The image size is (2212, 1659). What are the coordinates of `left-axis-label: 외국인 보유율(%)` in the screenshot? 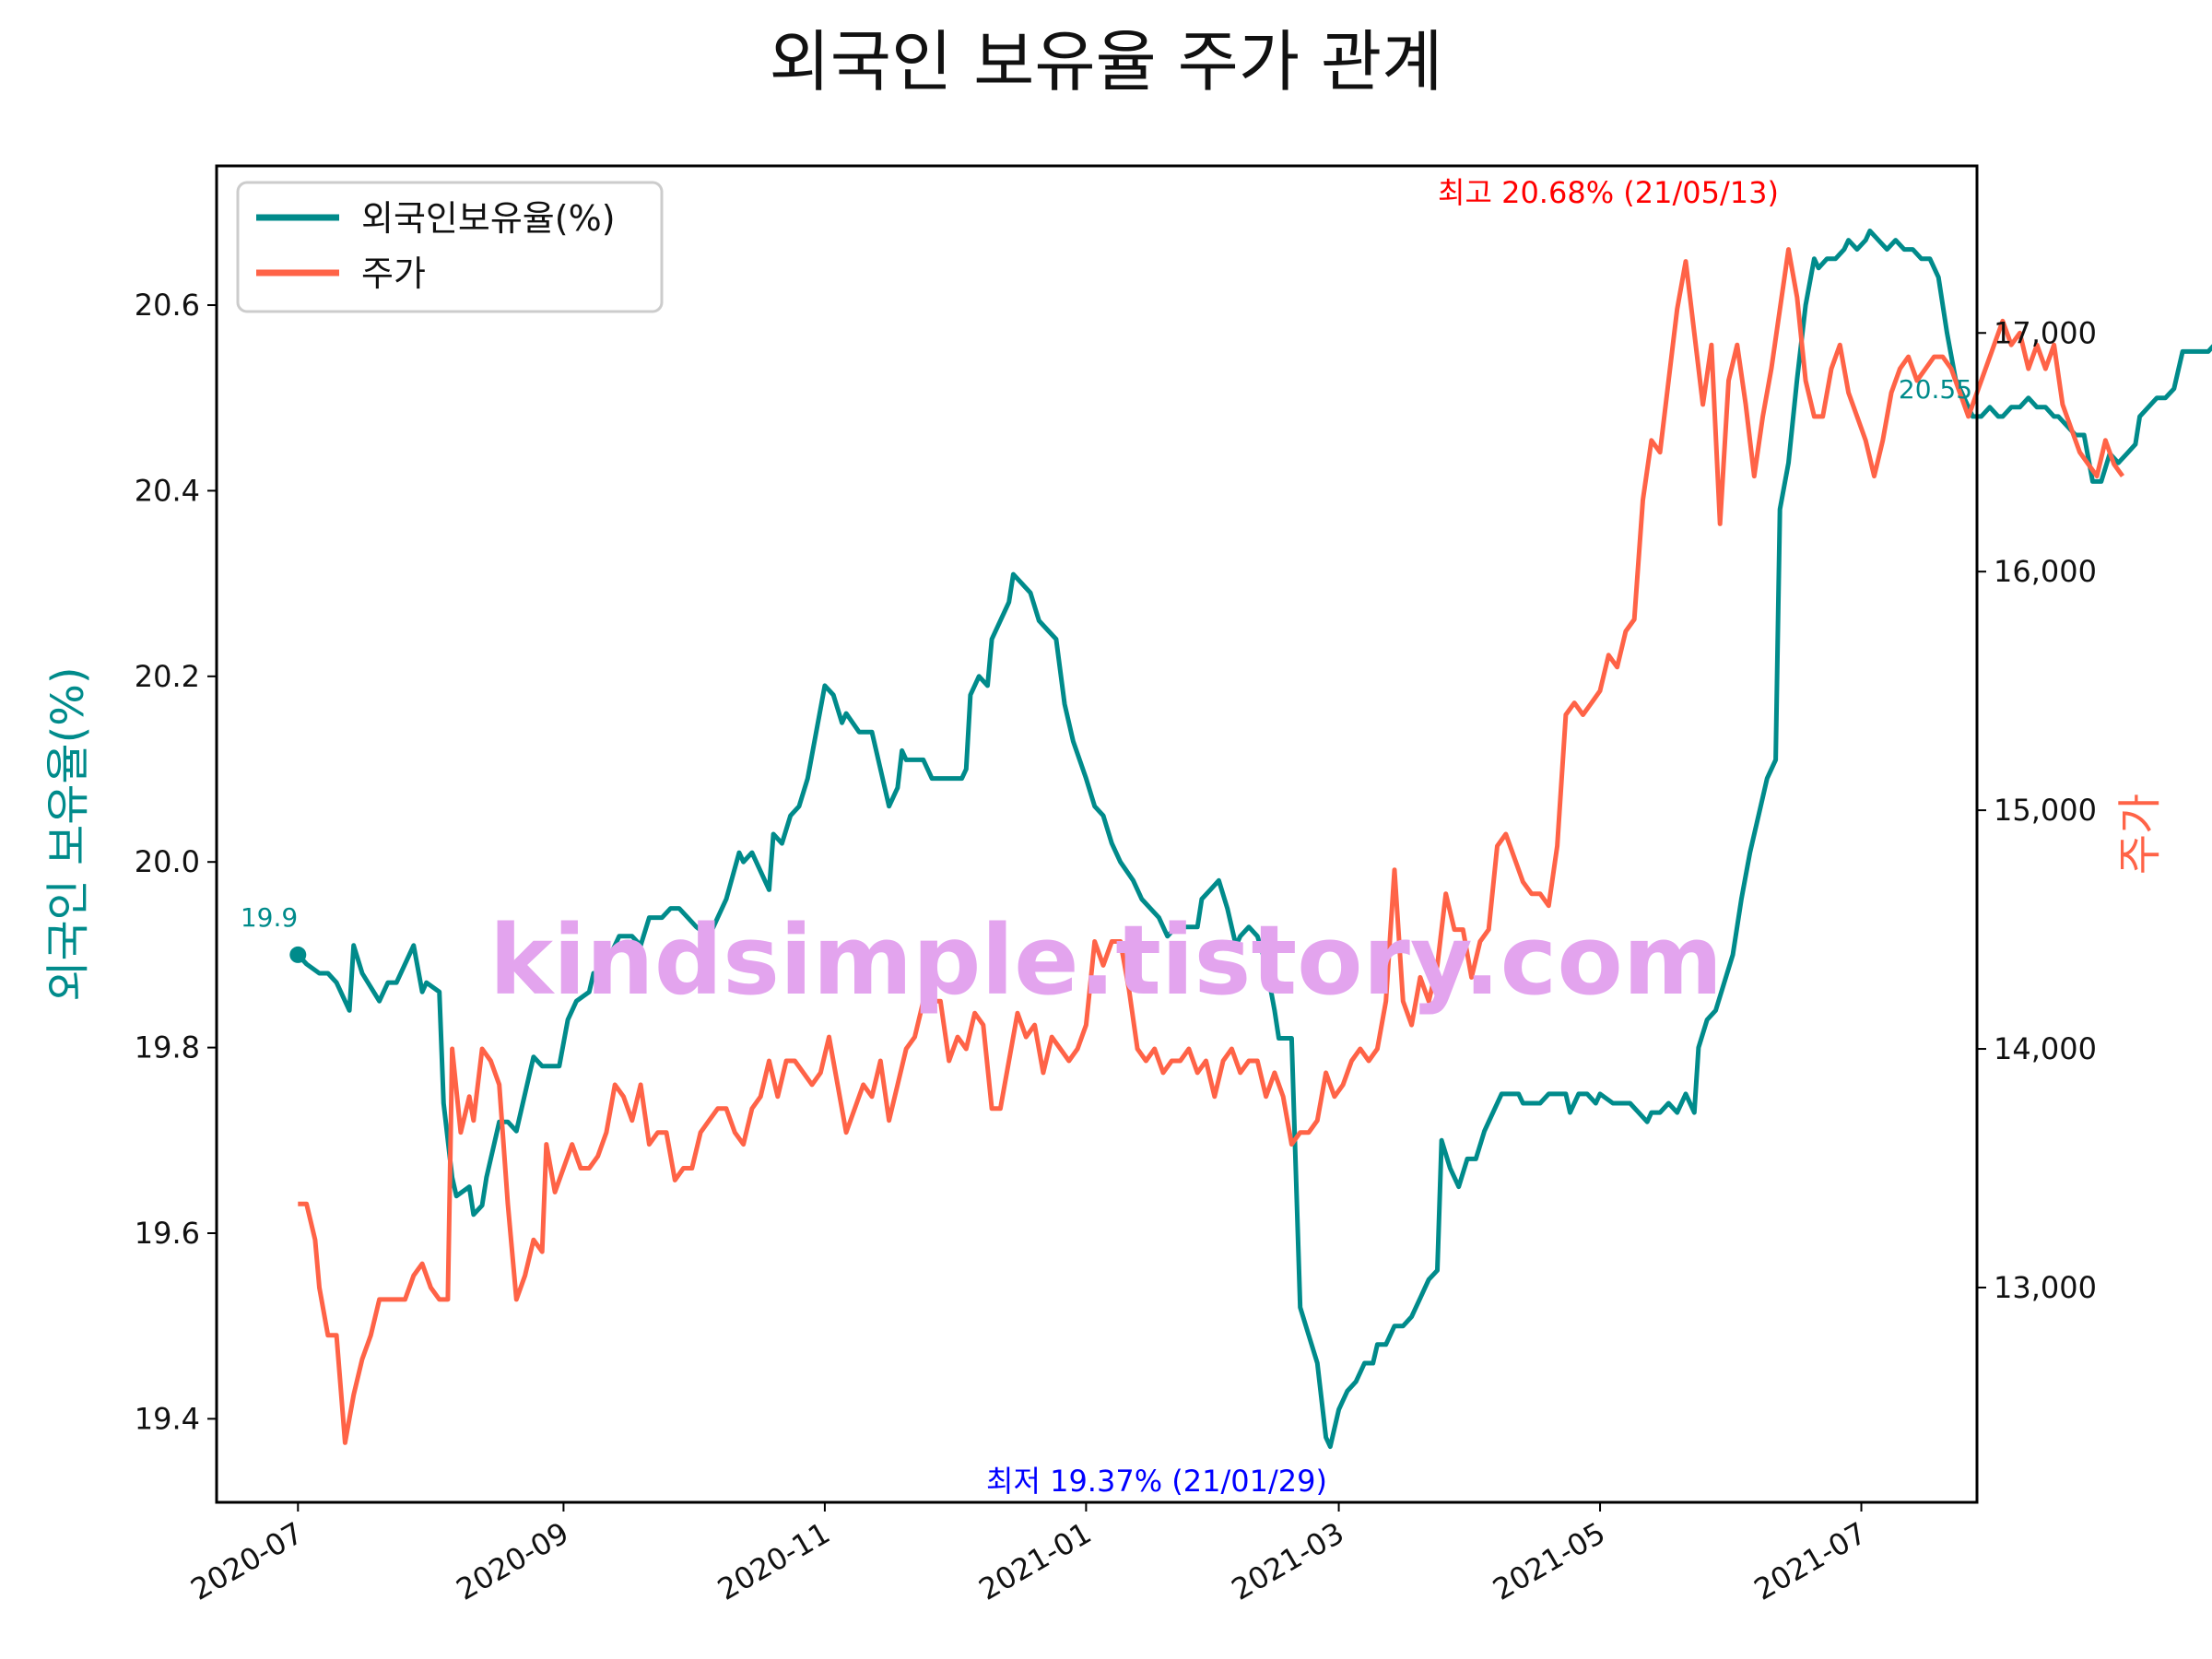 It's located at (68, 833).